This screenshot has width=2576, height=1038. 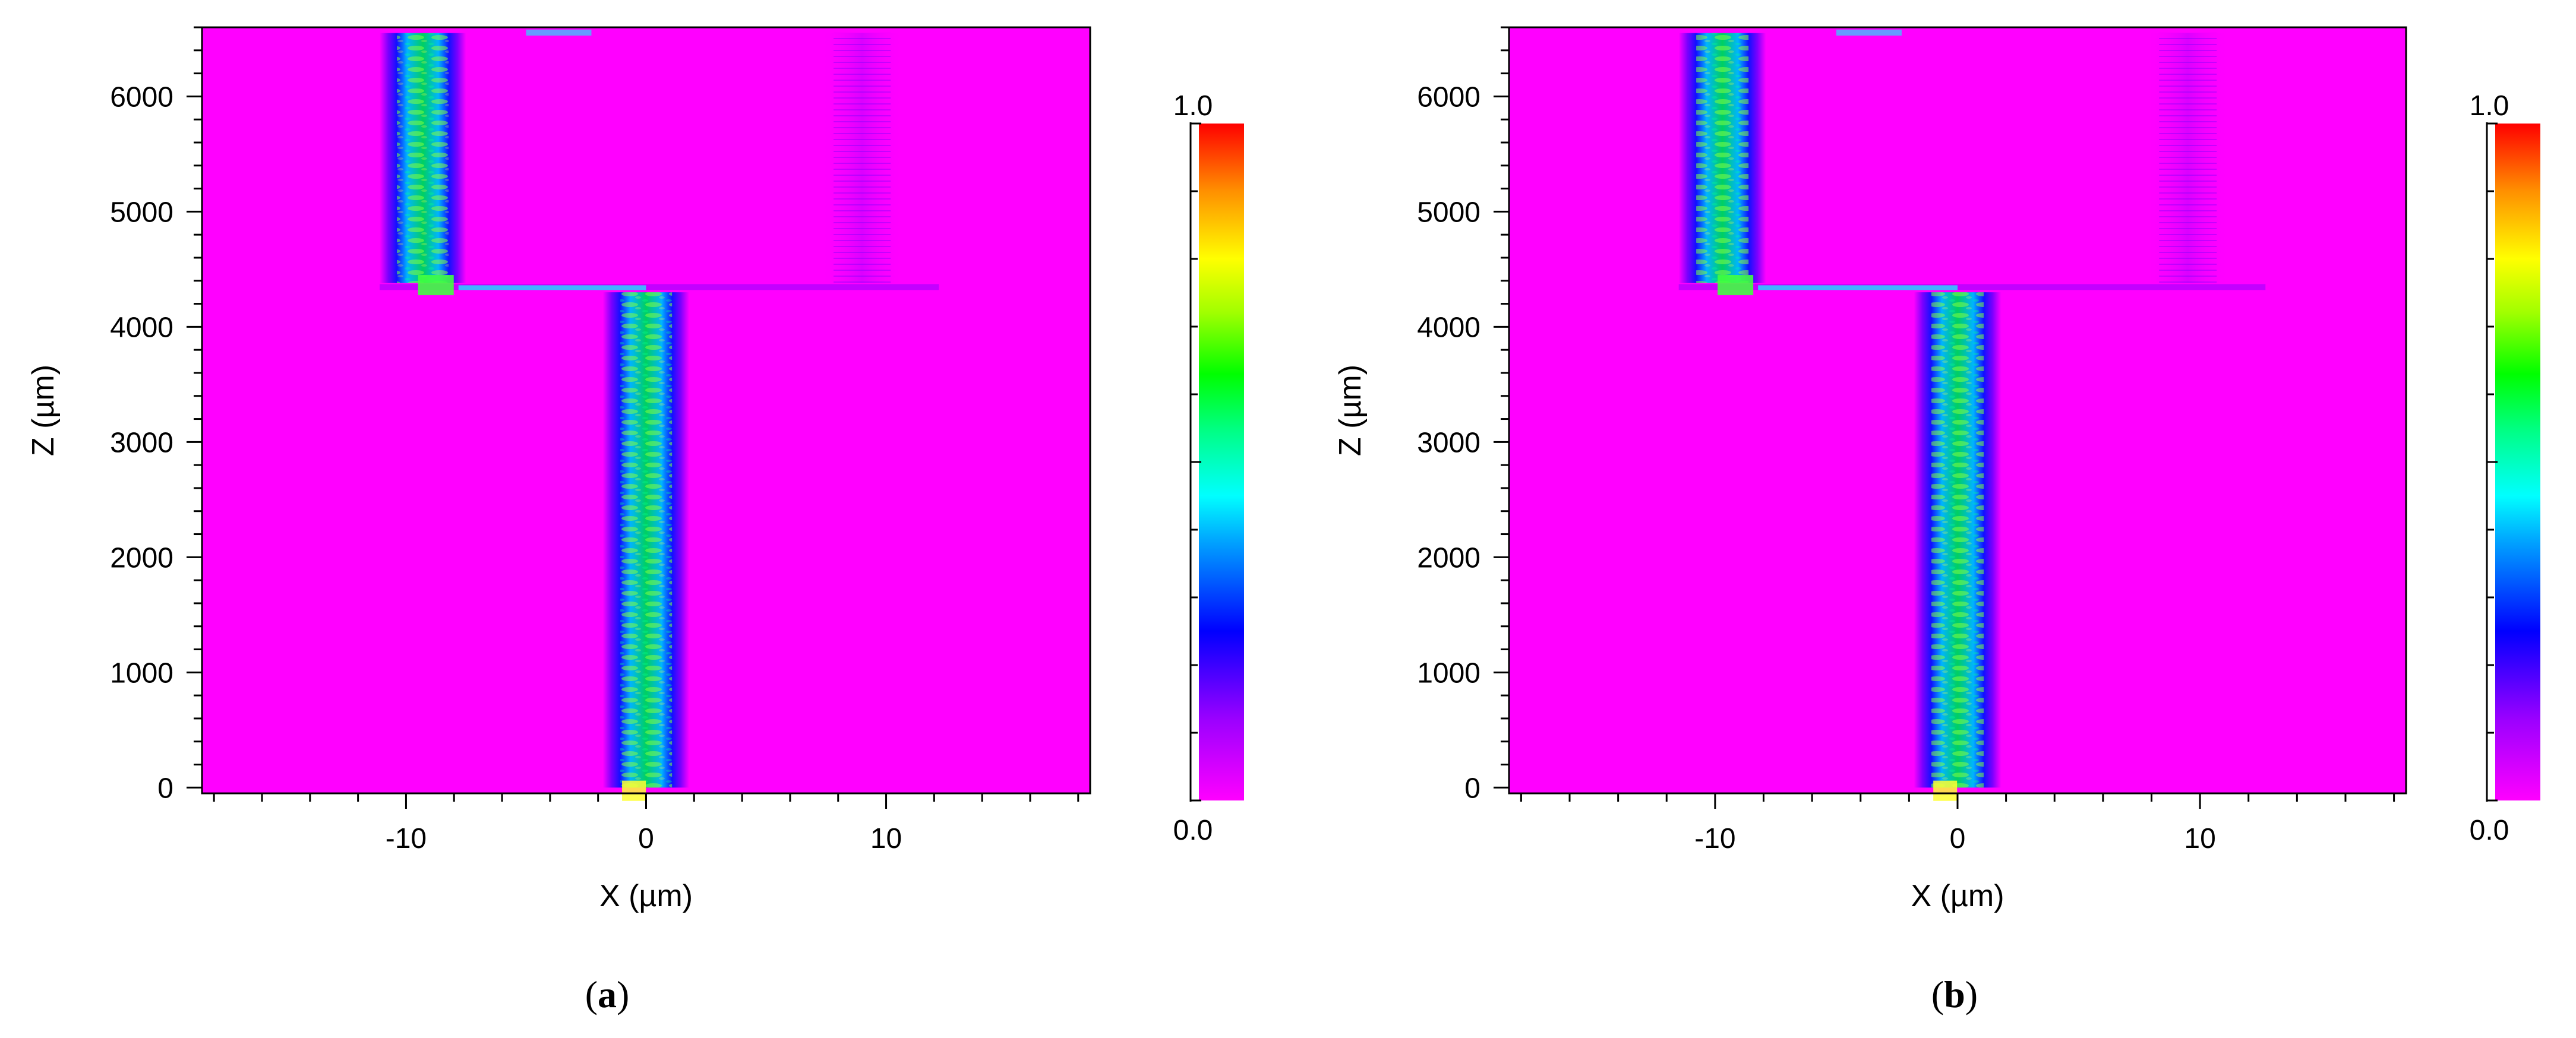 What do you see at coordinates (607, 994) in the screenshot?
I see `panel-caption: (a)` at bounding box center [607, 994].